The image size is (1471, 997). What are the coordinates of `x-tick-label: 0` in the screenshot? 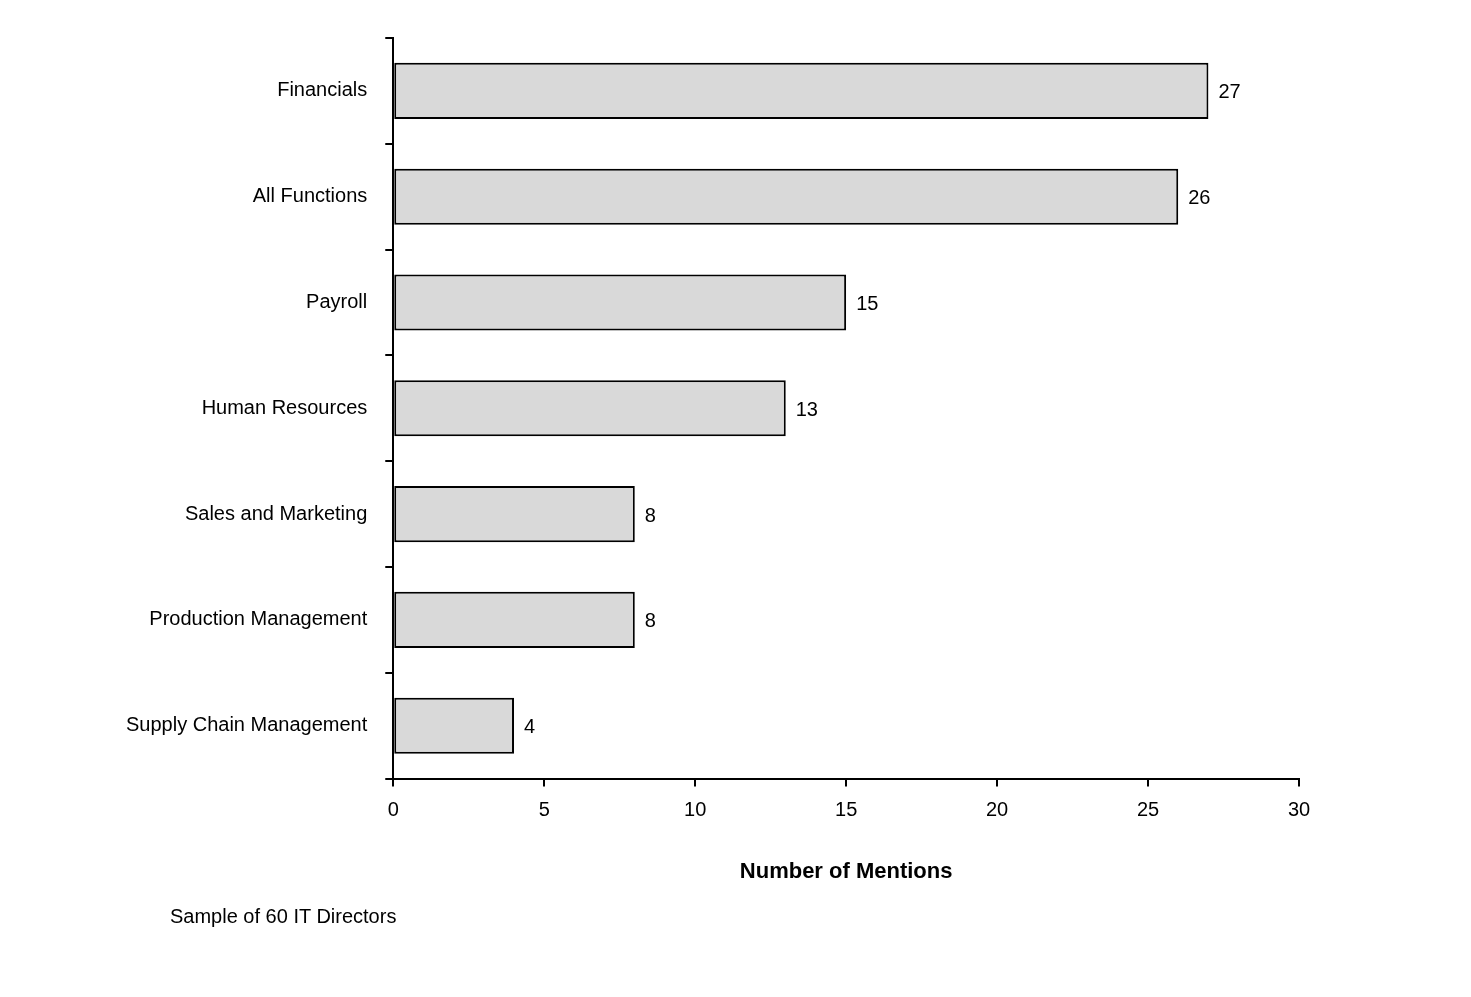 It's located at (393, 809).